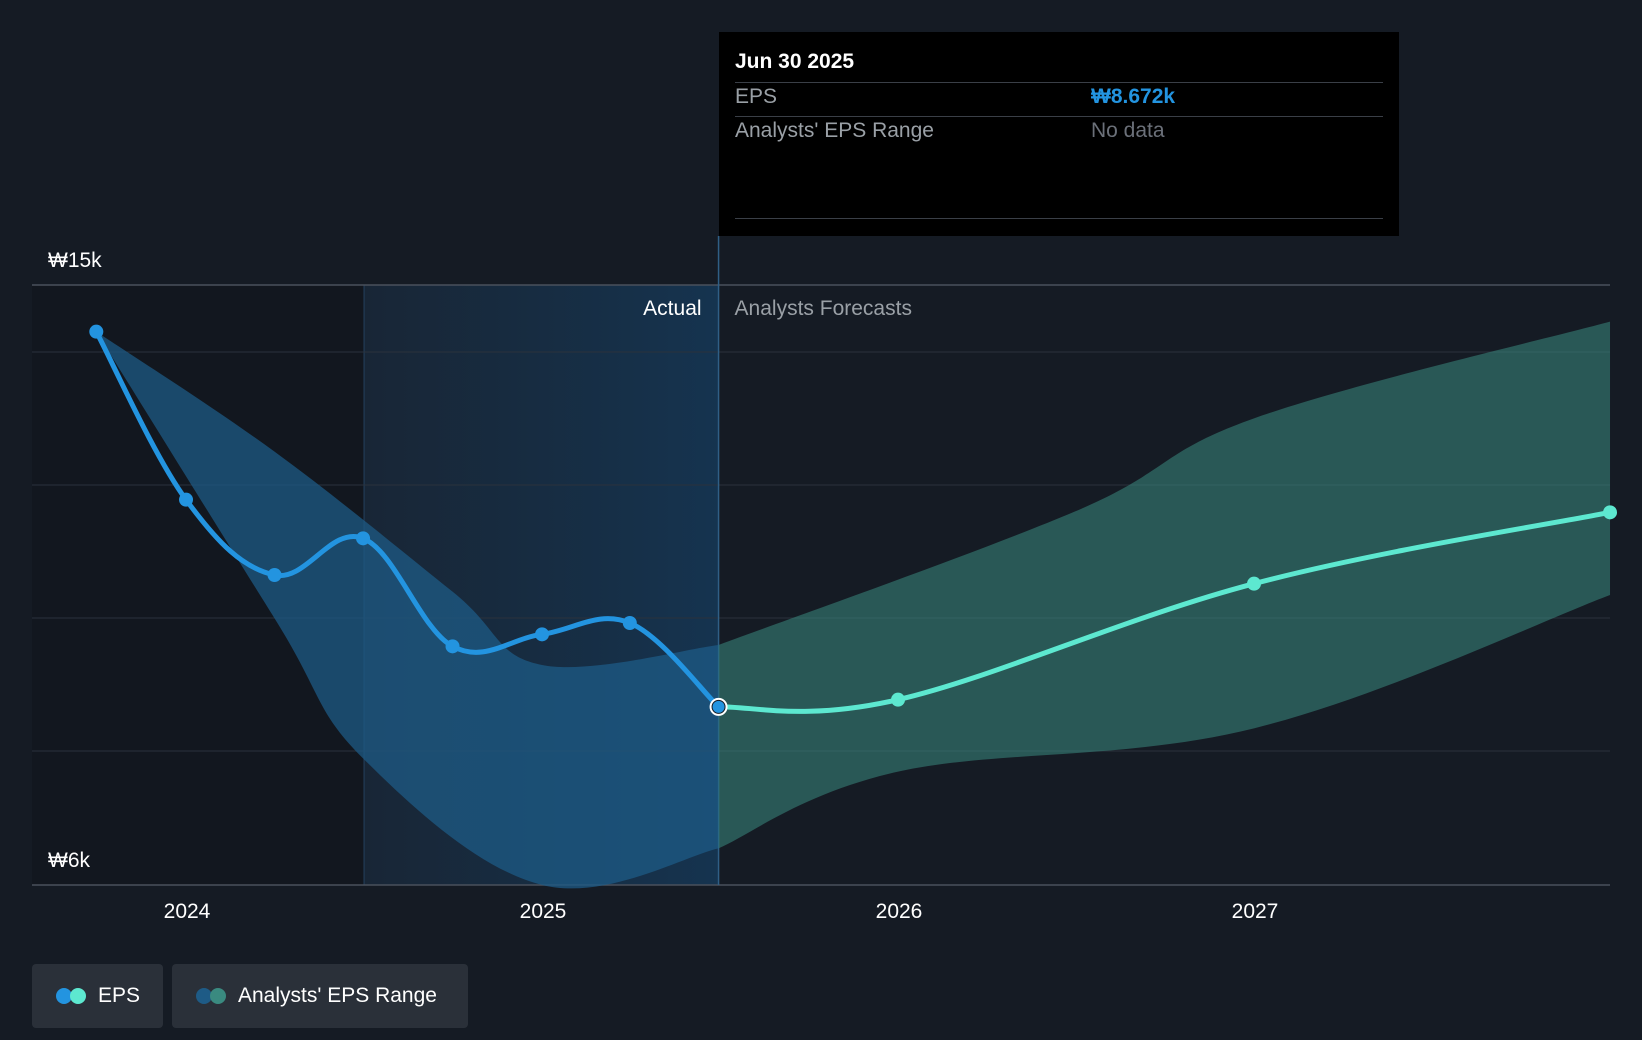 This screenshot has width=1642, height=1040. I want to click on legend-item-eps: EPS, so click(97, 996).